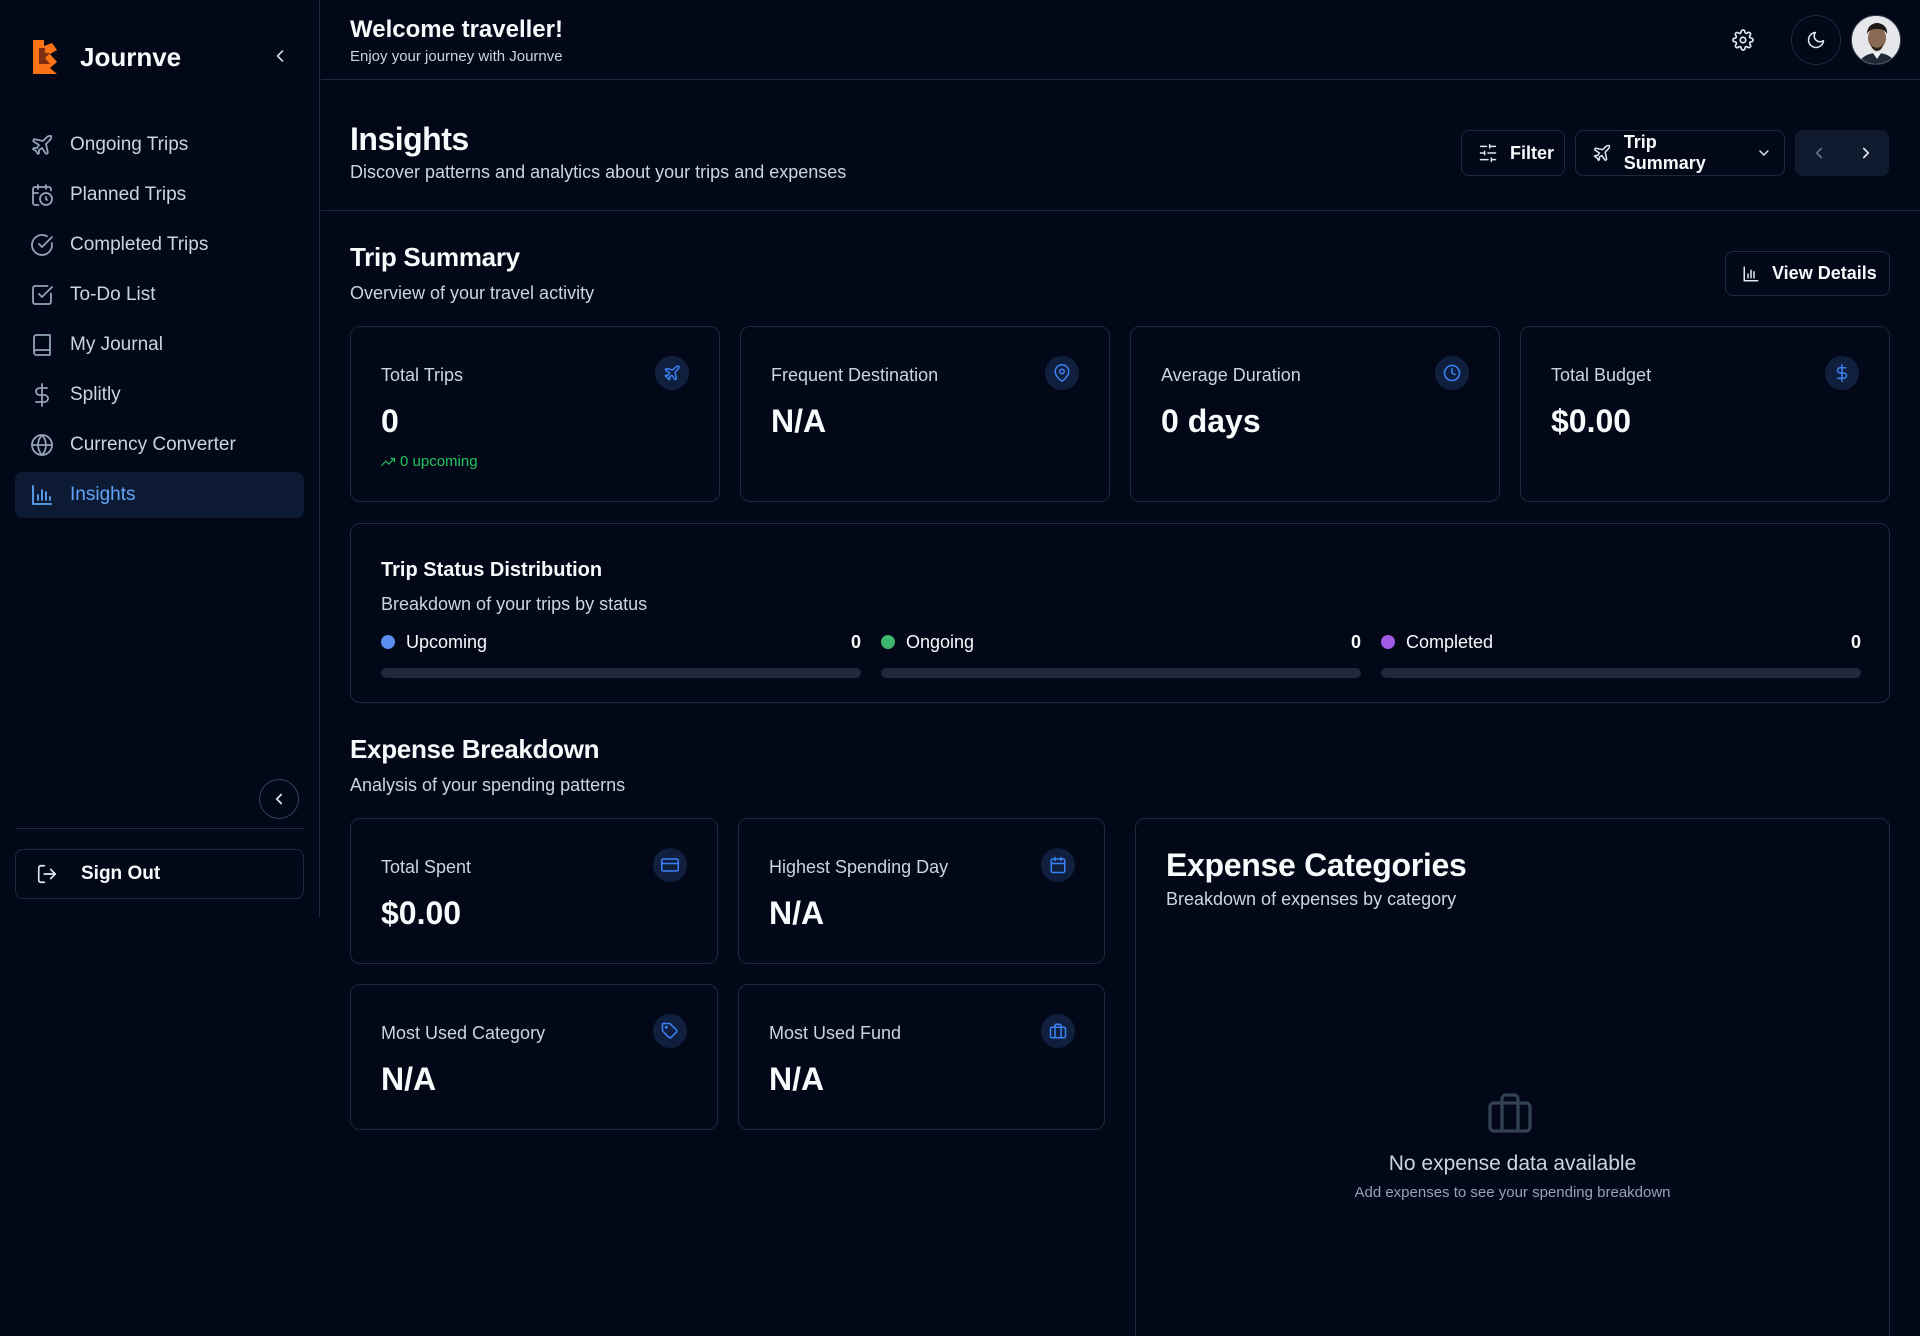 Image resolution: width=1920 pixels, height=1336 pixels. I want to click on sidebar-item-ongoing-trips: Ongoing Trips, so click(159, 145).